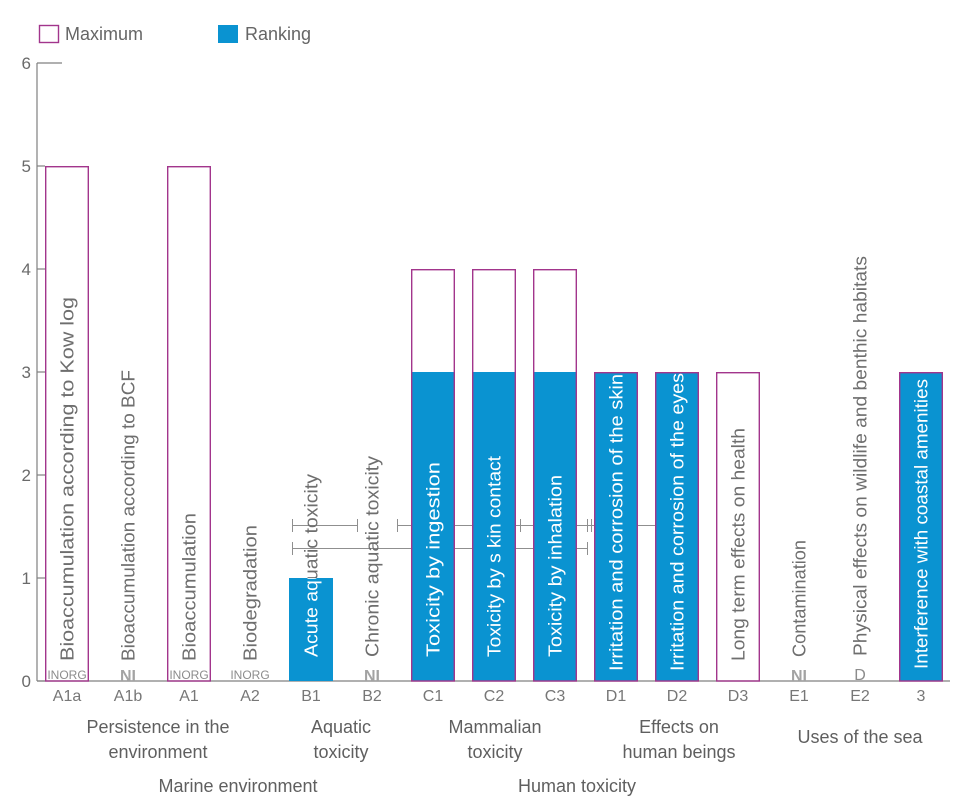  I want to click on bar-maximum-D2, so click(677, 527).